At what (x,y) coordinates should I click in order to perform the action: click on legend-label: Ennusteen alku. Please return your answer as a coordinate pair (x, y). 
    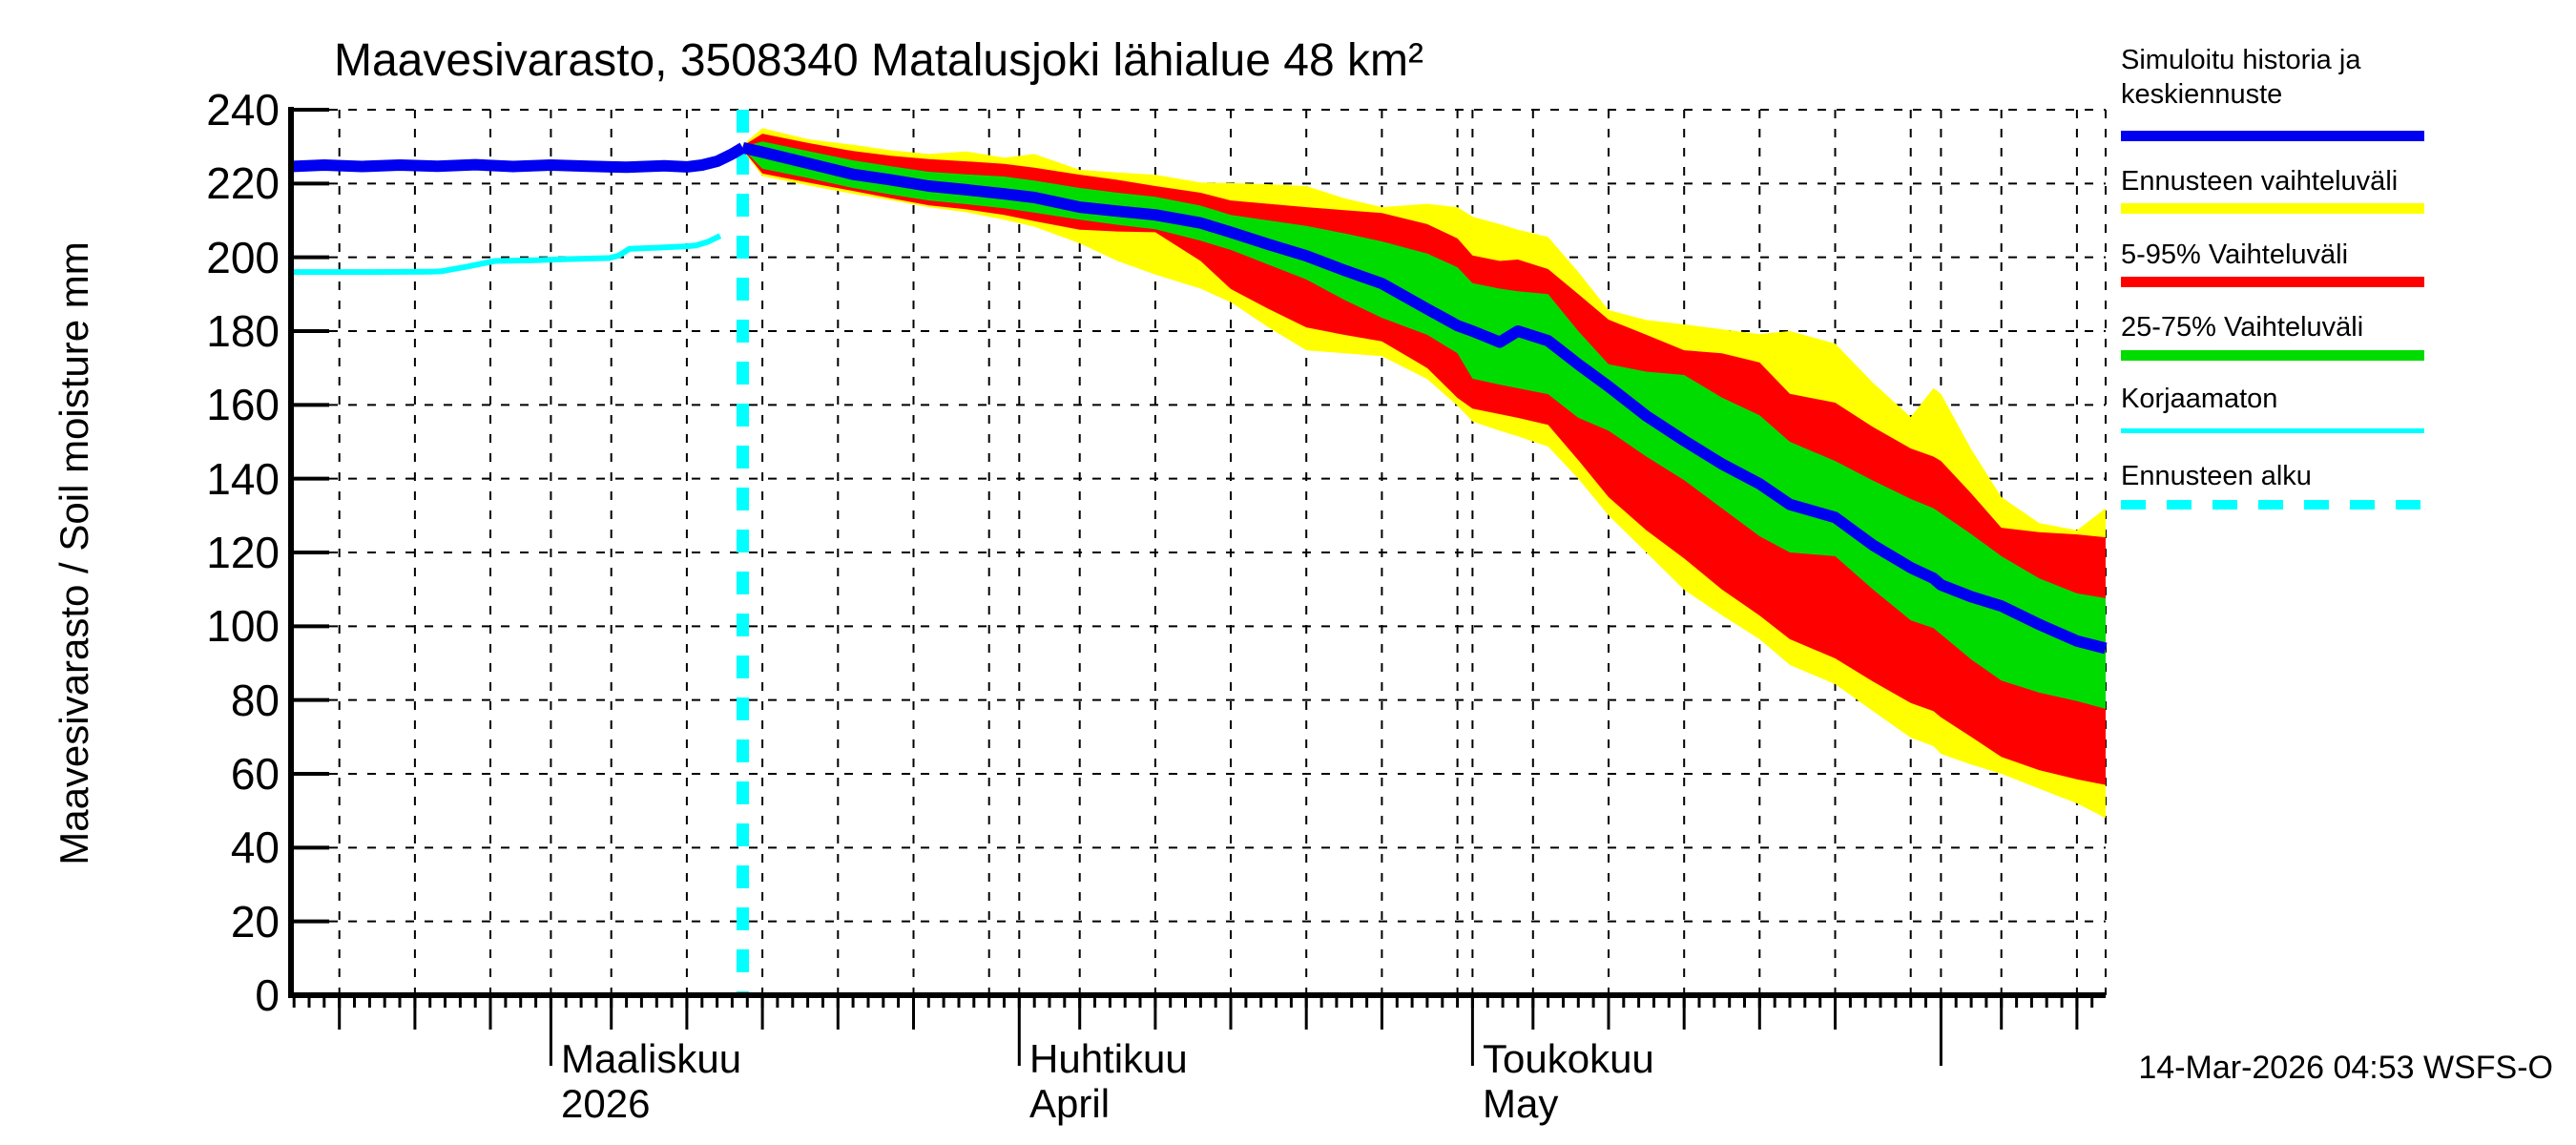
    Looking at the image, I should click on (2216, 476).